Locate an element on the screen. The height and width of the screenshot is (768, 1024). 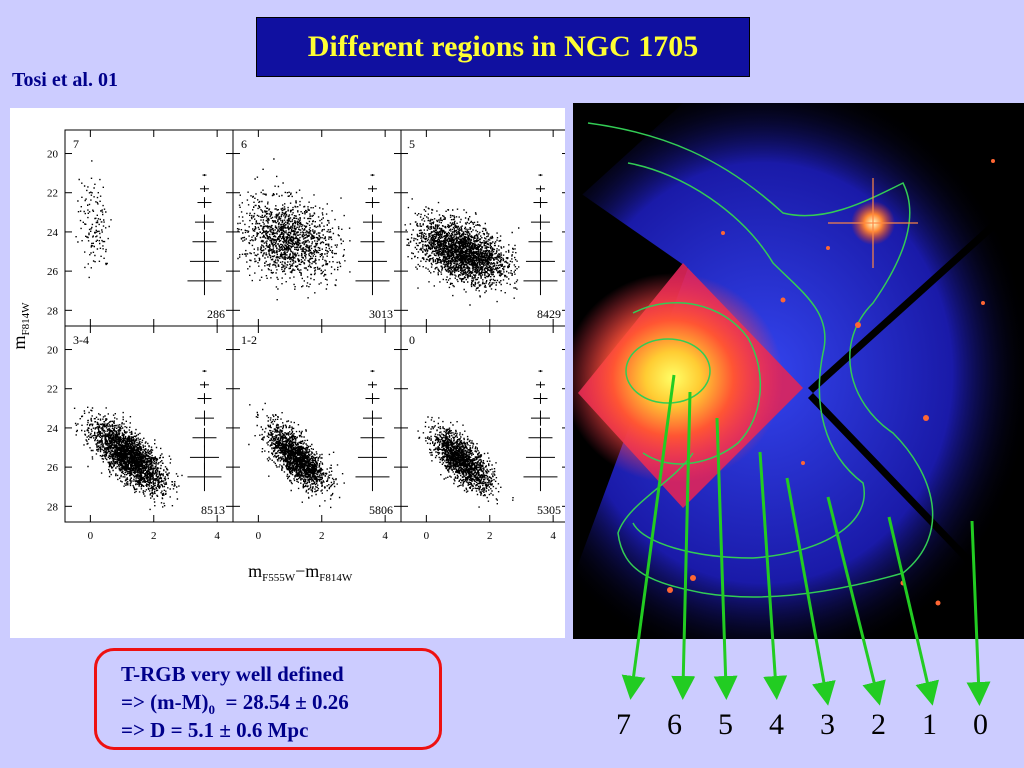
region-label-6: 6 is located at coordinates (674, 724).